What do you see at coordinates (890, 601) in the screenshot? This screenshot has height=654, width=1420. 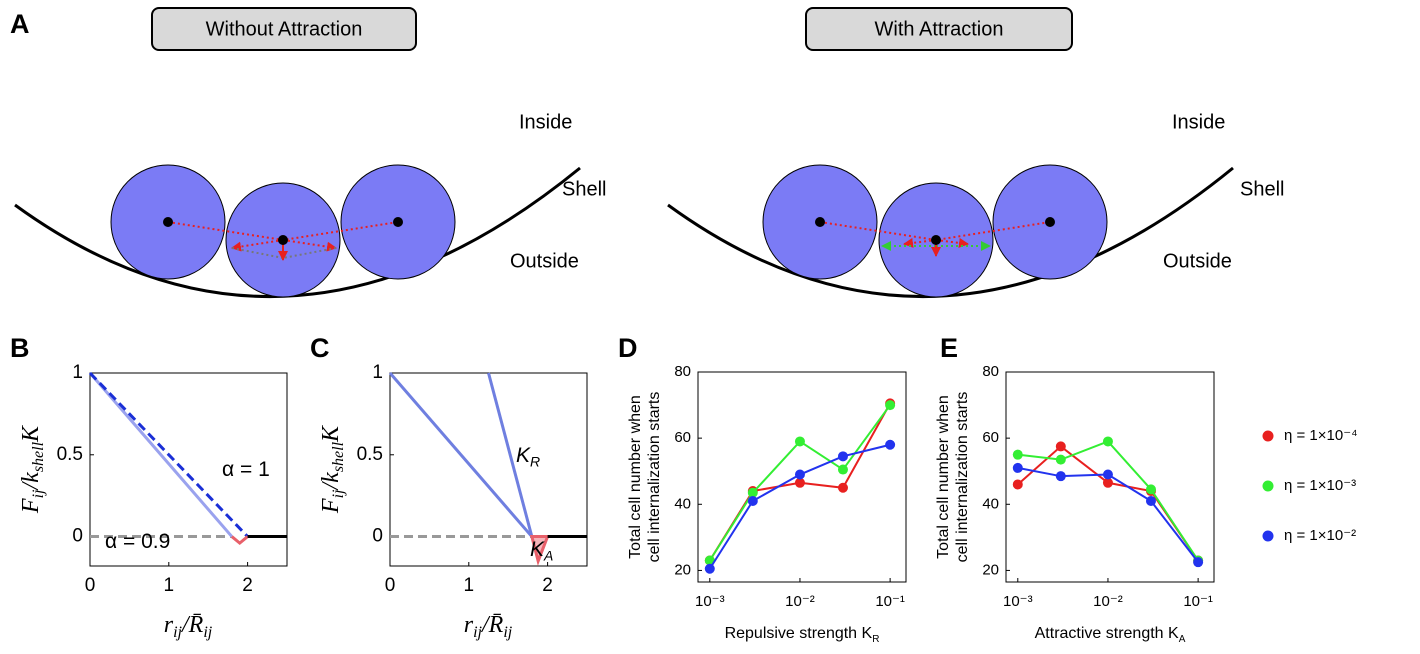 I see `x-tick-label: 10⁻¹` at bounding box center [890, 601].